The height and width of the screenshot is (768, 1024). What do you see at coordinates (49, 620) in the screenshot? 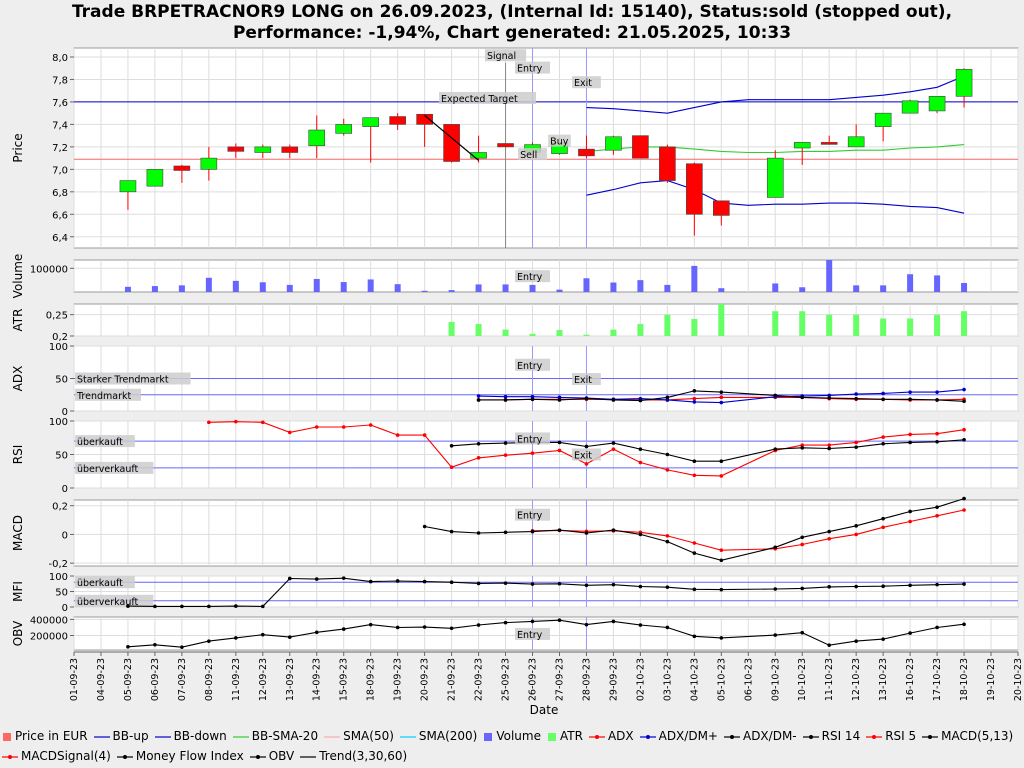
I see `obv-ytick-label: 400000` at bounding box center [49, 620].